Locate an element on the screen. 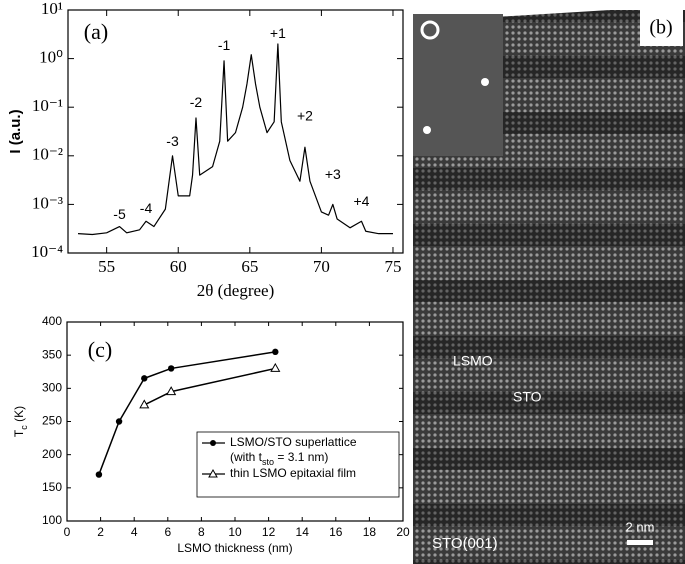 This screenshot has height=564, width=685. y-tick-label: 250 is located at coordinates (52, 421).